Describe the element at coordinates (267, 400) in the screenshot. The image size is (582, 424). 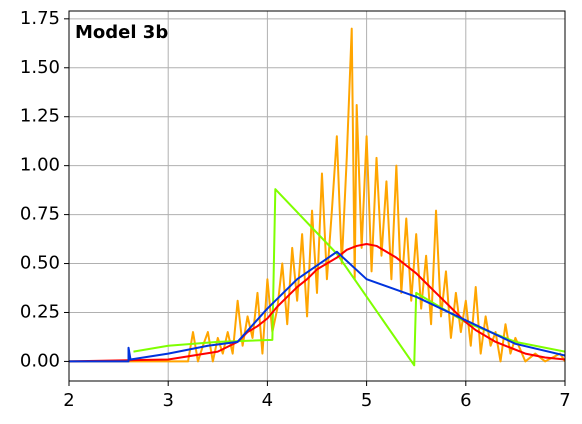
I see `x-tick-label: 4` at that location.